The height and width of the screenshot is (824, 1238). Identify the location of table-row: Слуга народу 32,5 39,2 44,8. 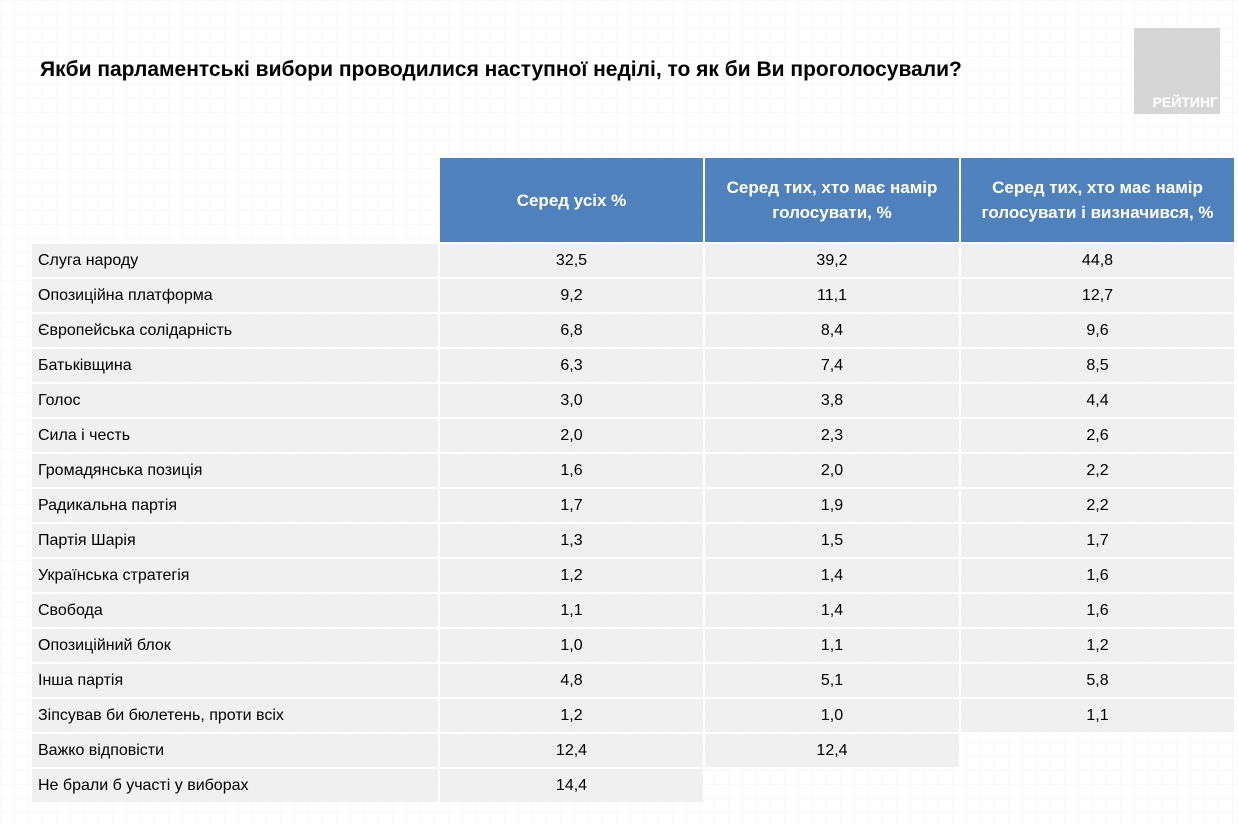
(633, 260).